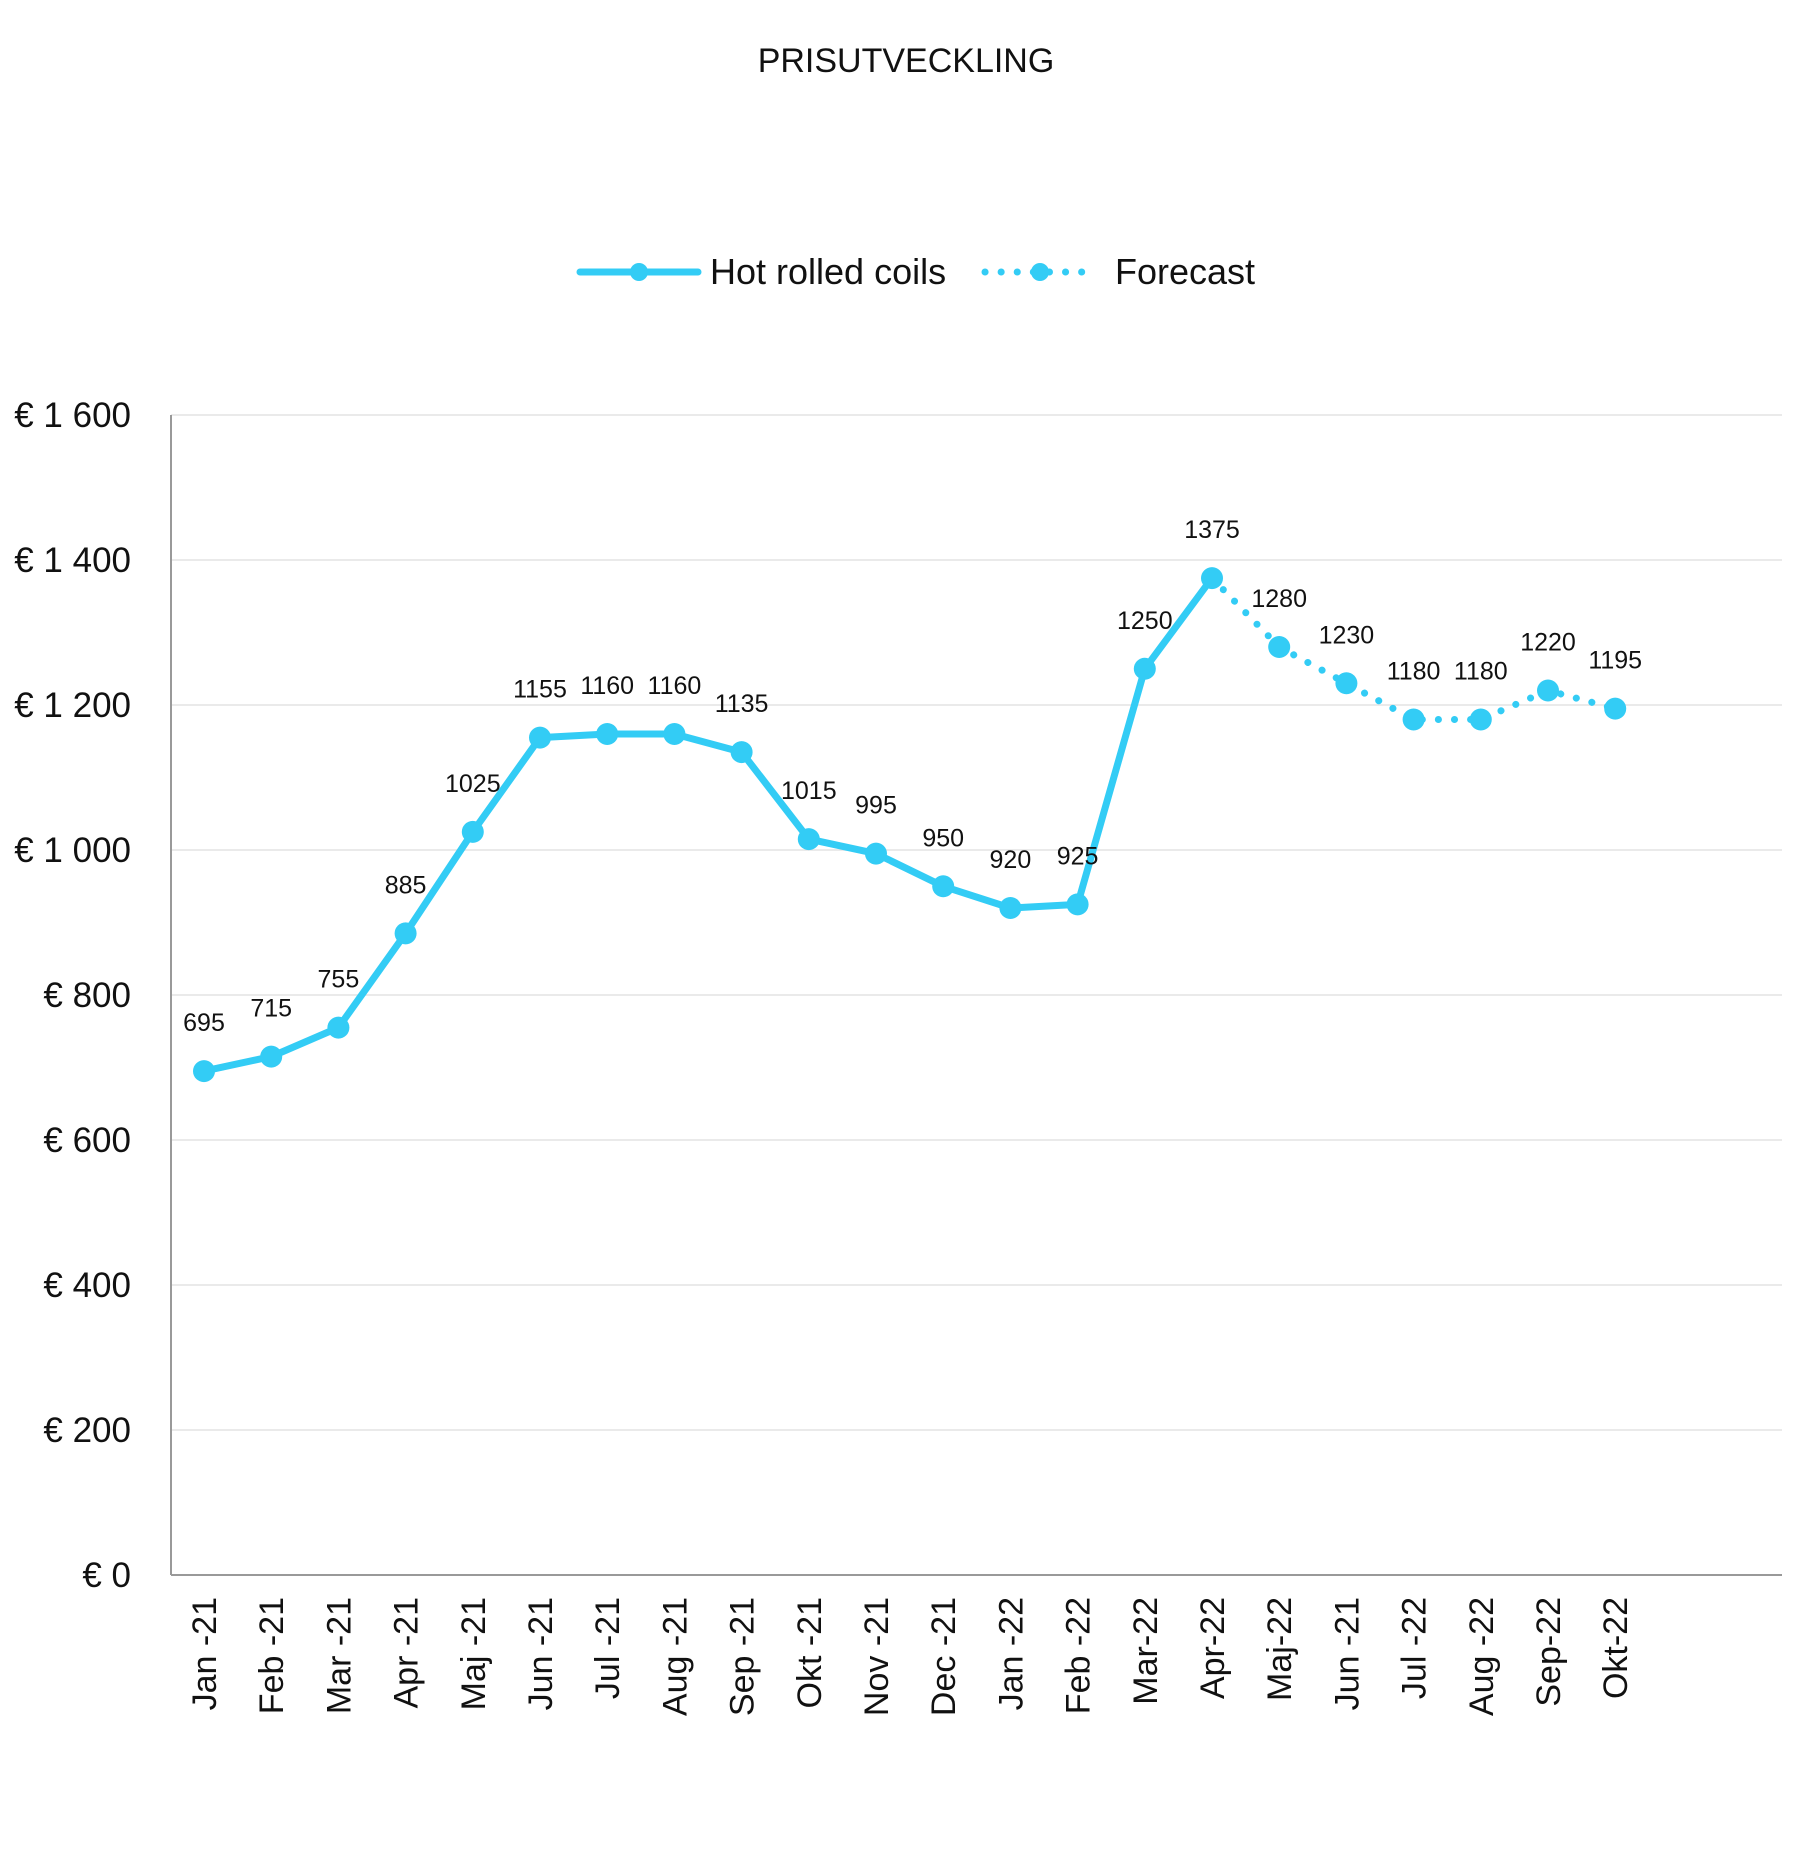 This screenshot has height=1861, width=1813. I want to click on x-tick-label: Jan -21, so click(205, 1653).